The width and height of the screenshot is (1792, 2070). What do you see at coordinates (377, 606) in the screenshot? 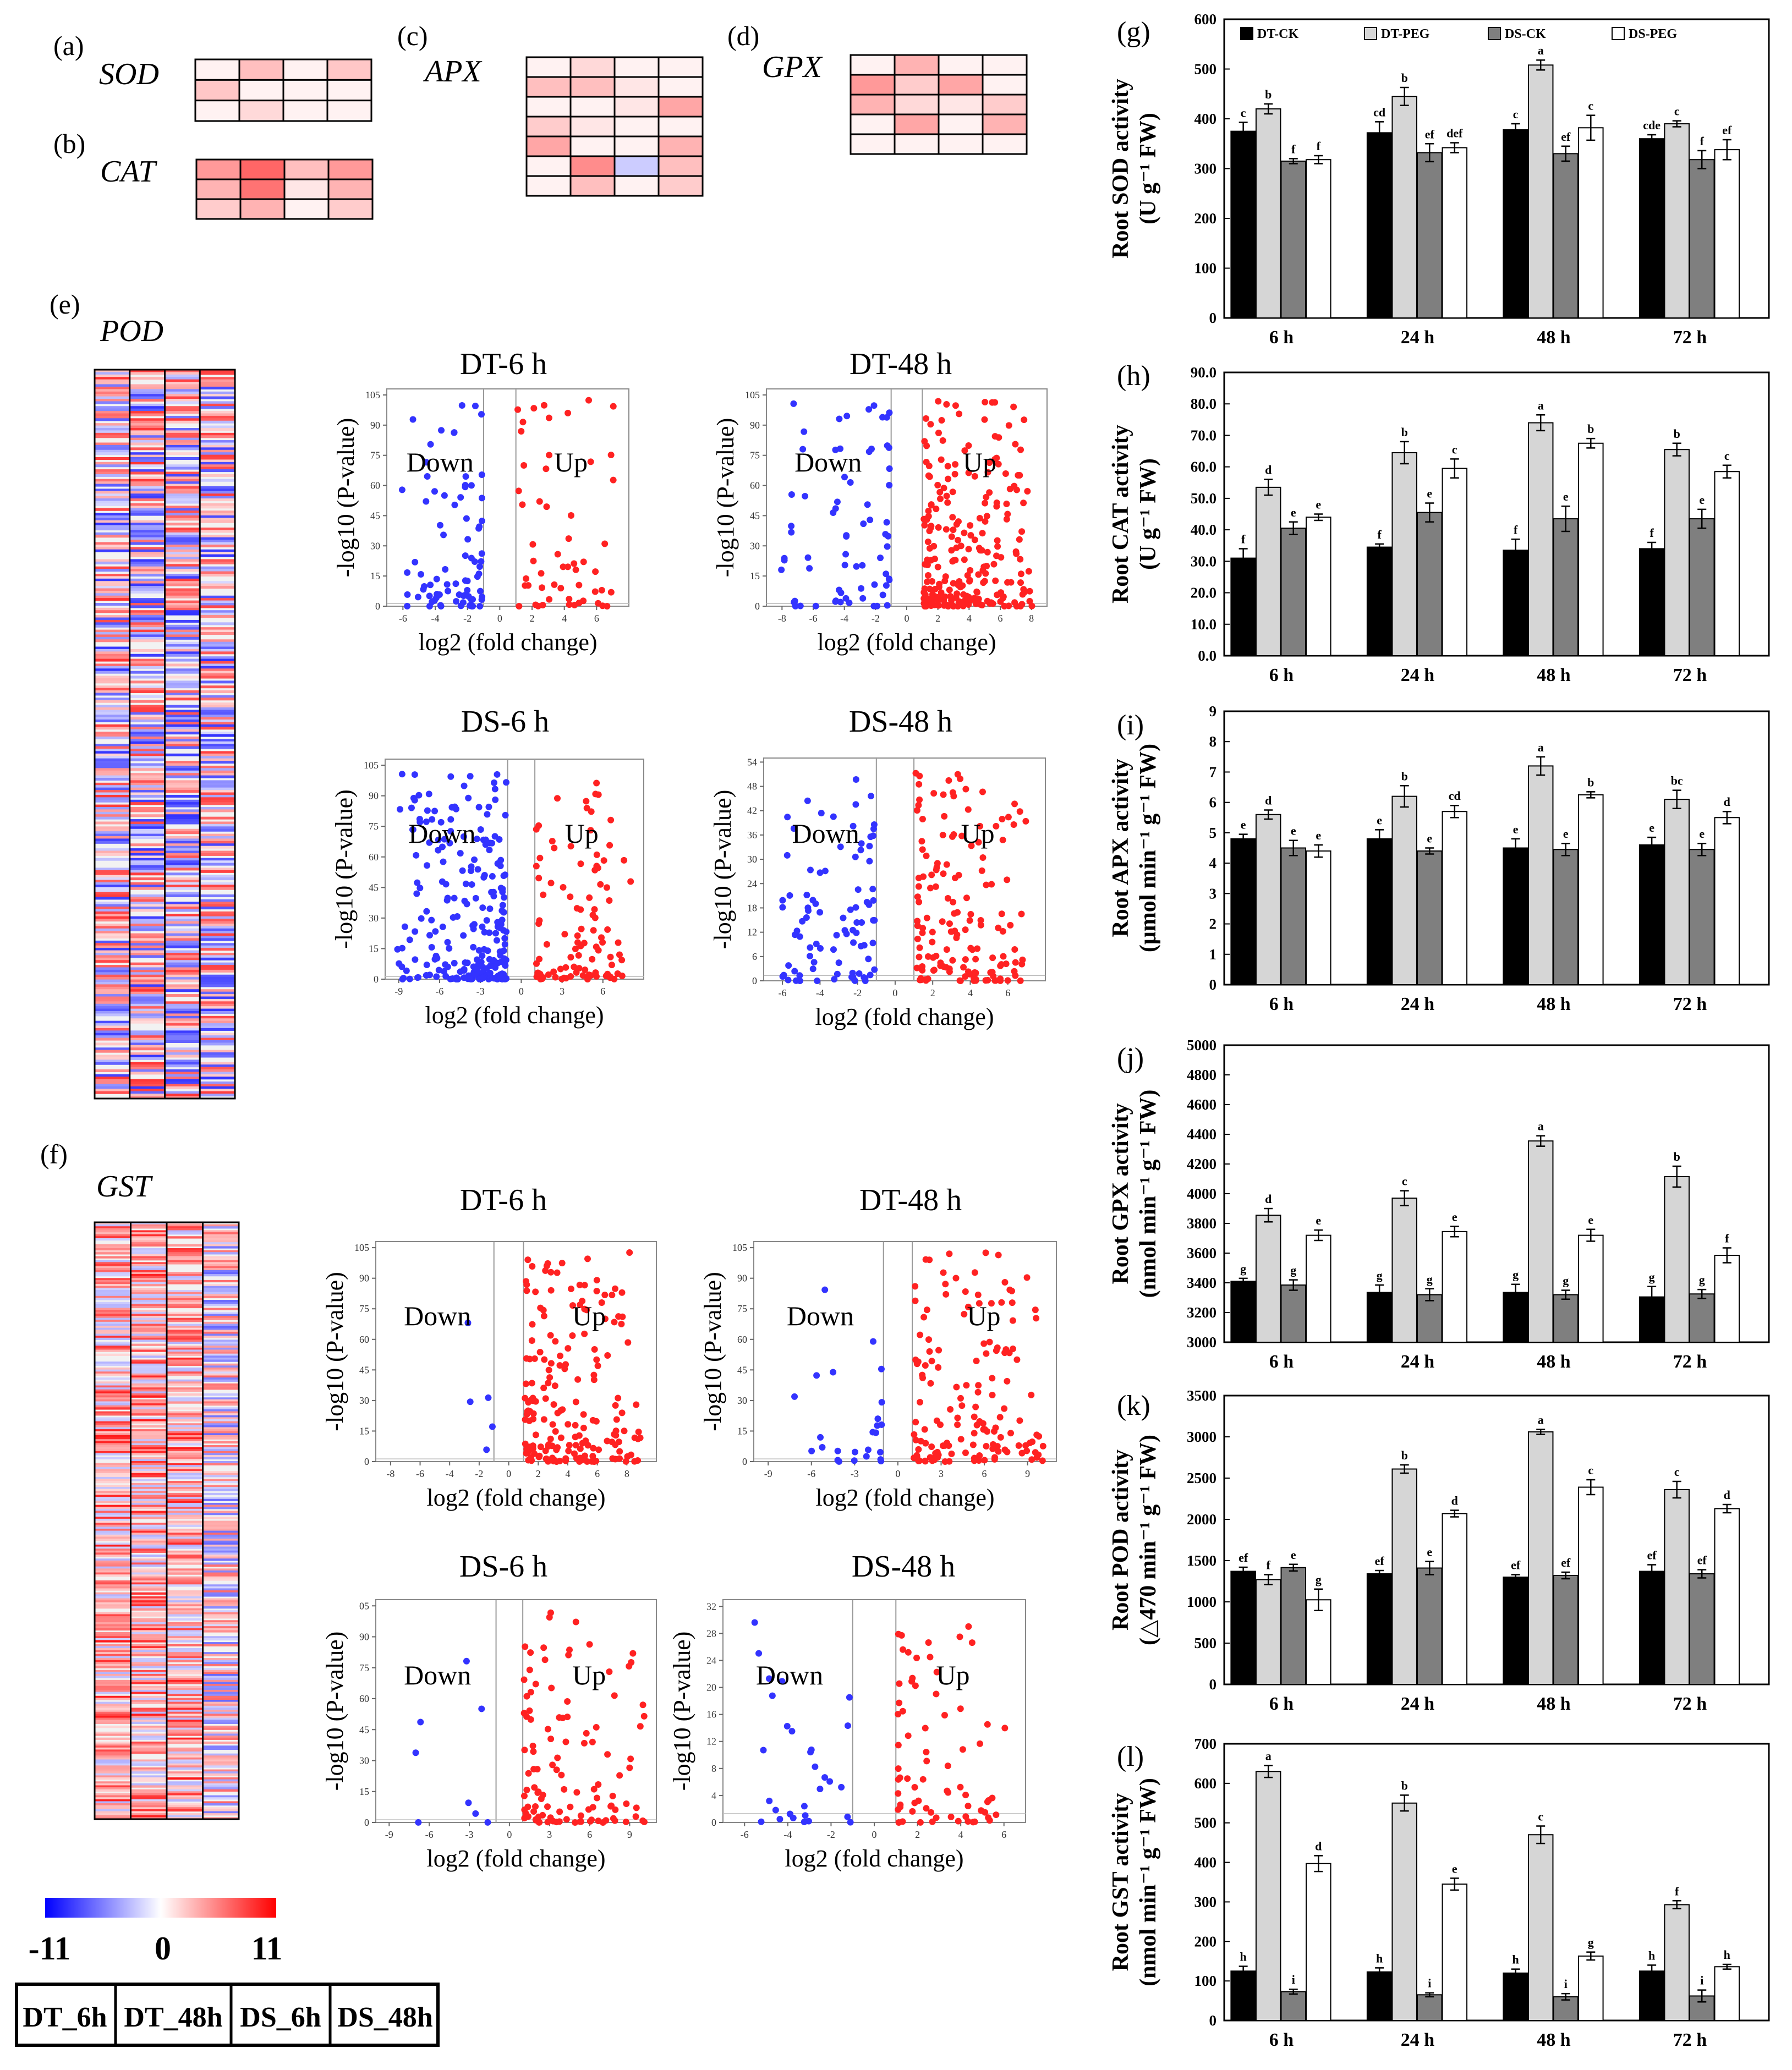
I see `y-tick-label: 0` at bounding box center [377, 606].